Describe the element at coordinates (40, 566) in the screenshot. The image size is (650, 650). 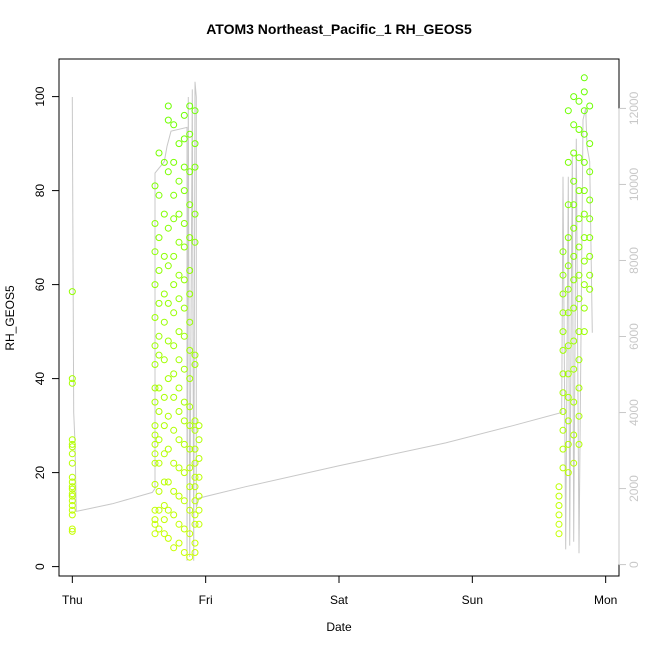
I see `y-tick-label: 0` at that location.